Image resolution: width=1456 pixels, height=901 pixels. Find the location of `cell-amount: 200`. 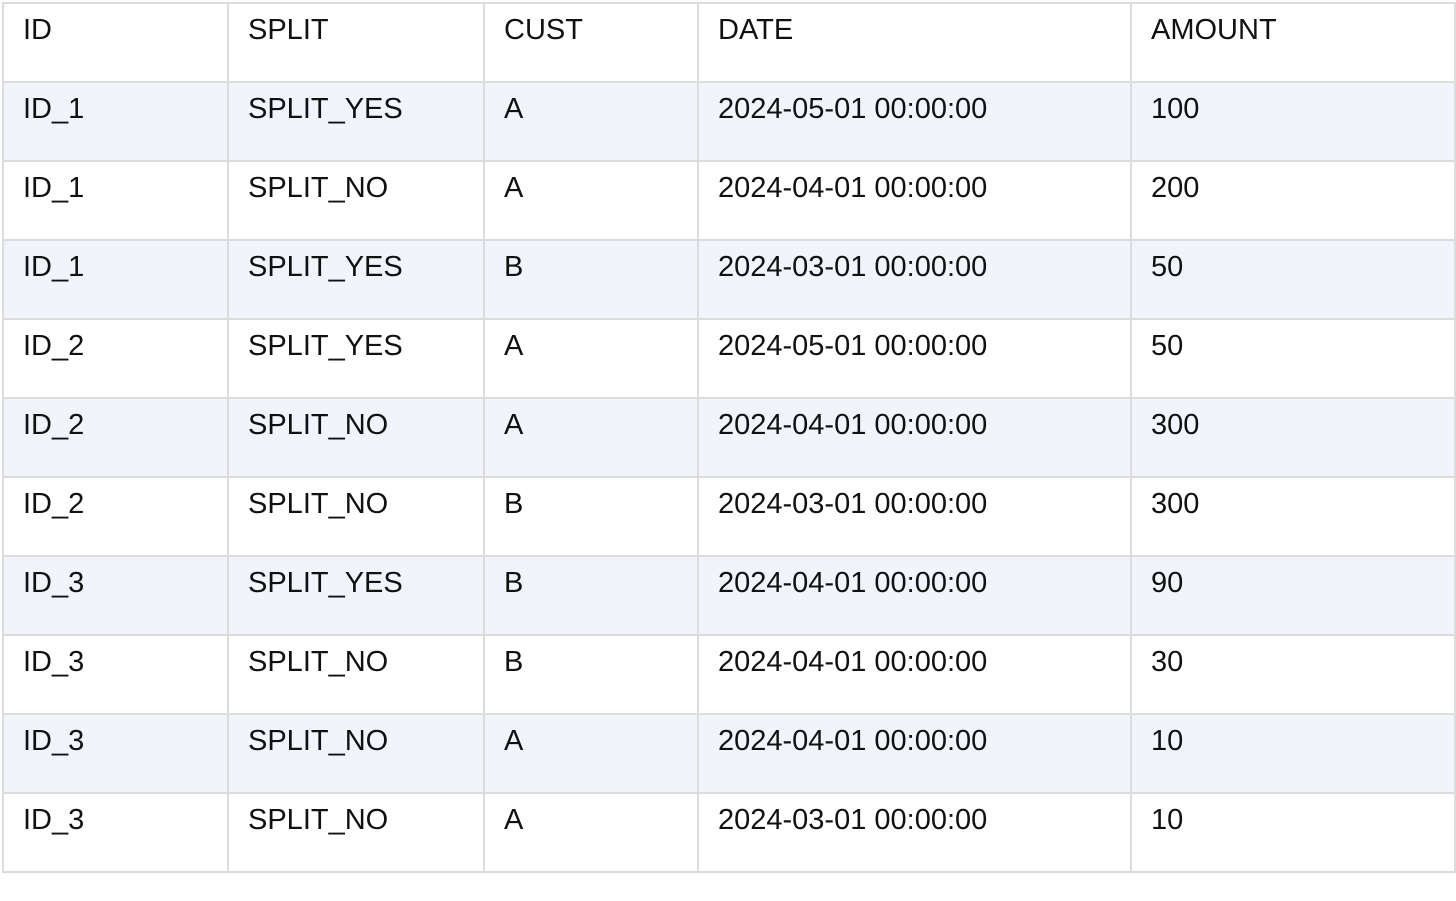

cell-amount: 200 is located at coordinates (1293, 200).